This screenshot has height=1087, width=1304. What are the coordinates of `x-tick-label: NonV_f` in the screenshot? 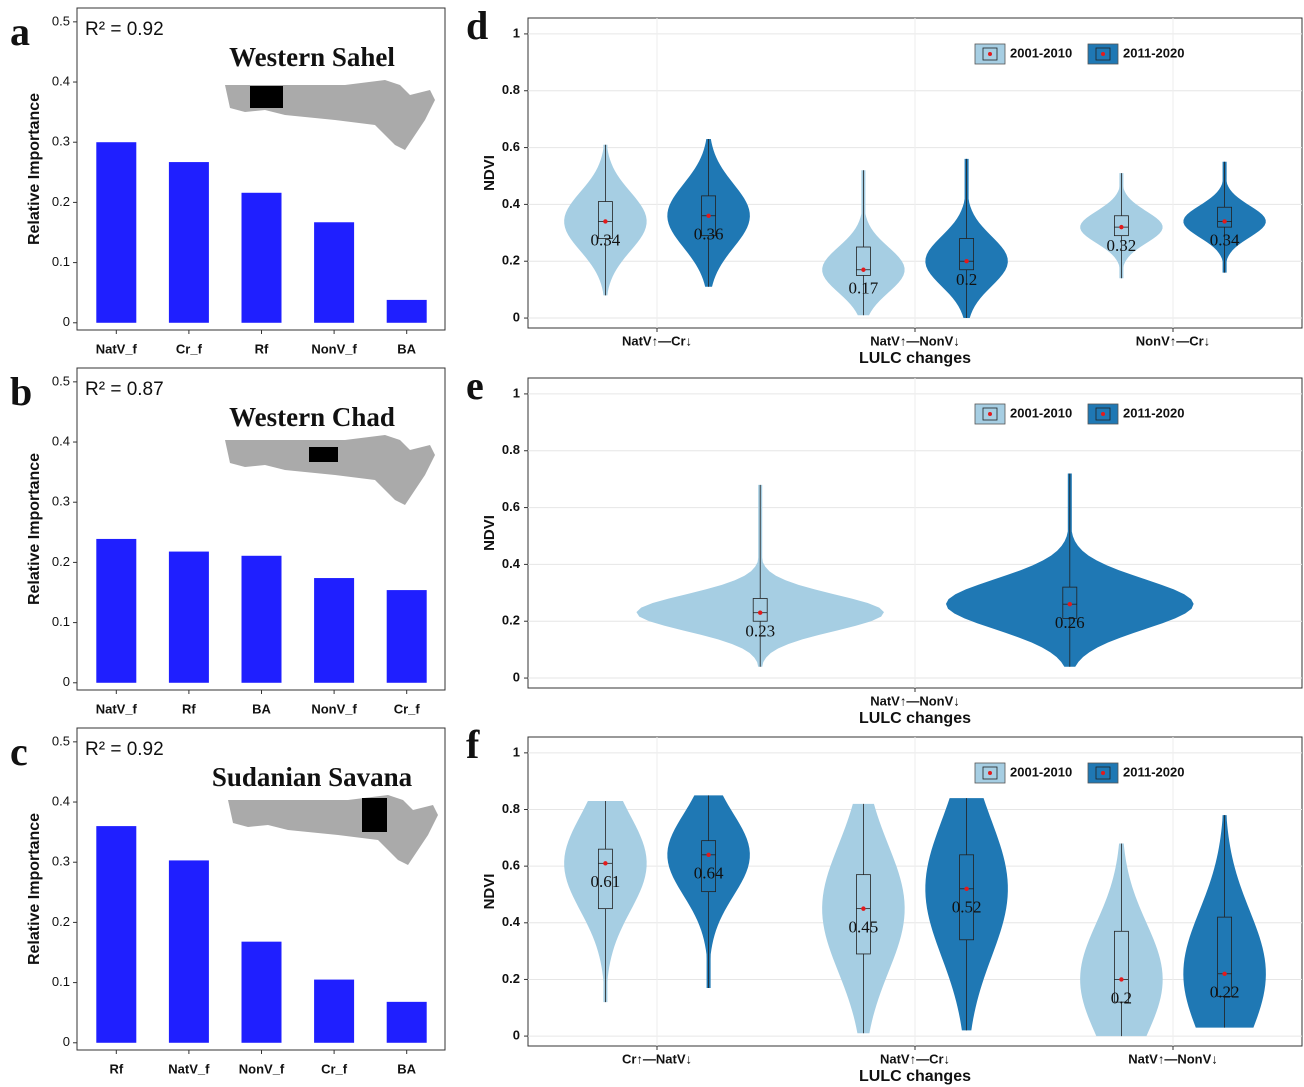 It's located at (262, 1068).